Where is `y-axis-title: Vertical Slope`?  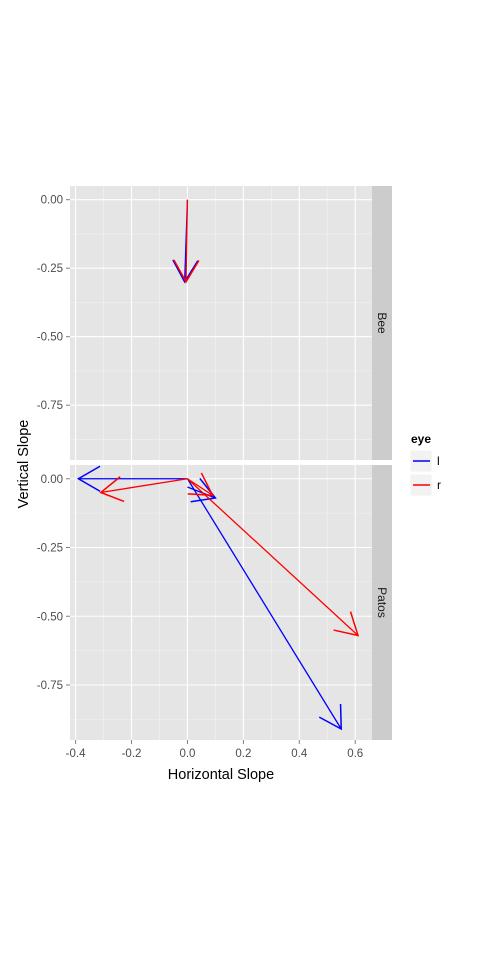
y-axis-title: Vertical Slope is located at coordinates (24, 464).